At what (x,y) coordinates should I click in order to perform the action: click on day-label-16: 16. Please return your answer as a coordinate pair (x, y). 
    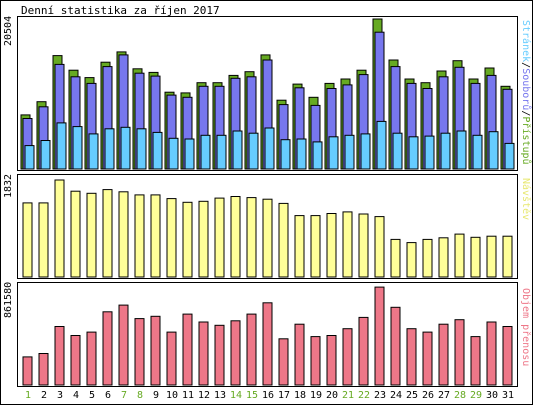
    Looking at the image, I should click on (268, 395).